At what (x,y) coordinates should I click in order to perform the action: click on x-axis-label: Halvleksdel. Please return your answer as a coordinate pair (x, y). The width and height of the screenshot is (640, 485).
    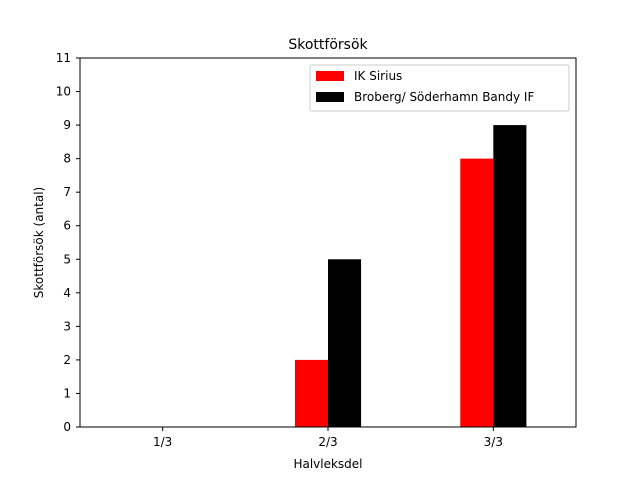
    Looking at the image, I should click on (327, 464).